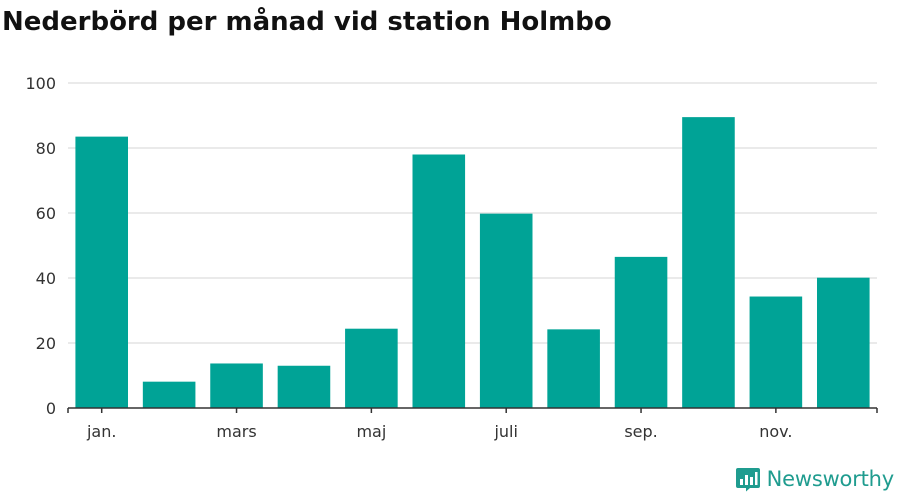 The width and height of the screenshot is (900, 500). Describe the element at coordinates (51, 408) in the screenshot. I see `y-tick-label: 0` at that location.